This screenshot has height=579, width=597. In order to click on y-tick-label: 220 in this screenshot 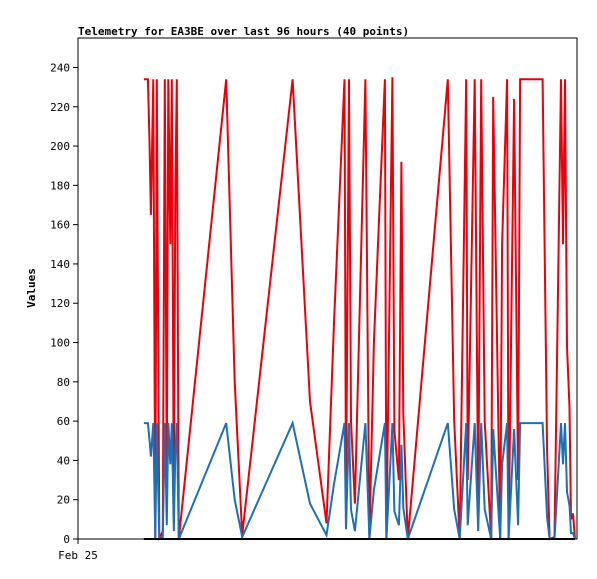, I will do `click(60, 107)`.